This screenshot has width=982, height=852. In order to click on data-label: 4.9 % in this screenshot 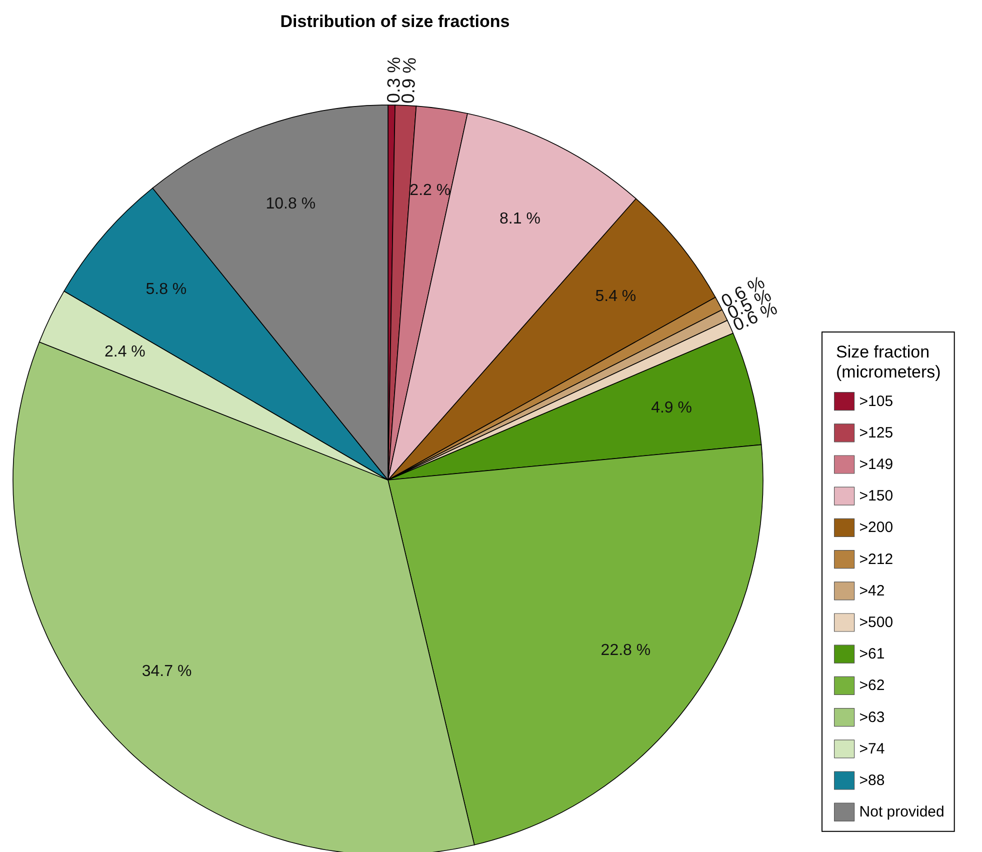, I will do `click(671, 408)`.